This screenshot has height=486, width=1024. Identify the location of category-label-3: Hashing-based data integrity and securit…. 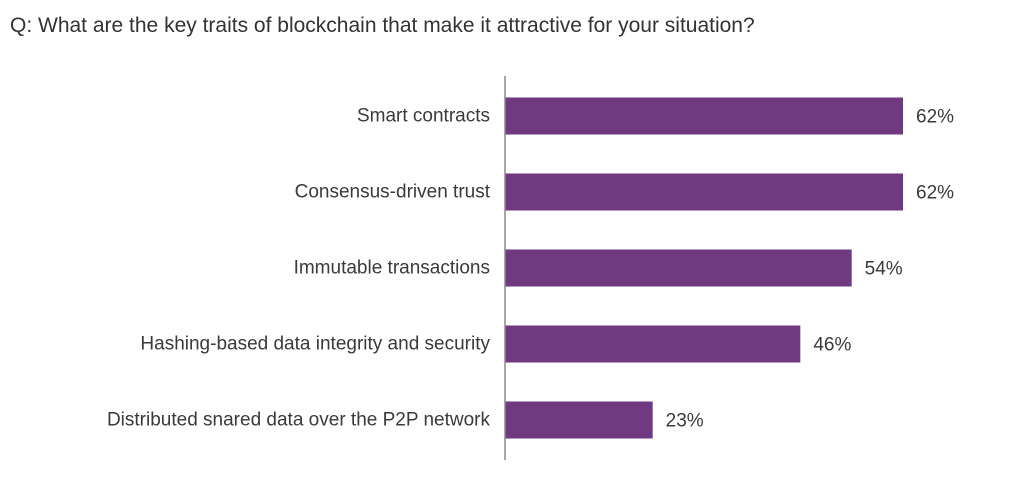
(315, 344).